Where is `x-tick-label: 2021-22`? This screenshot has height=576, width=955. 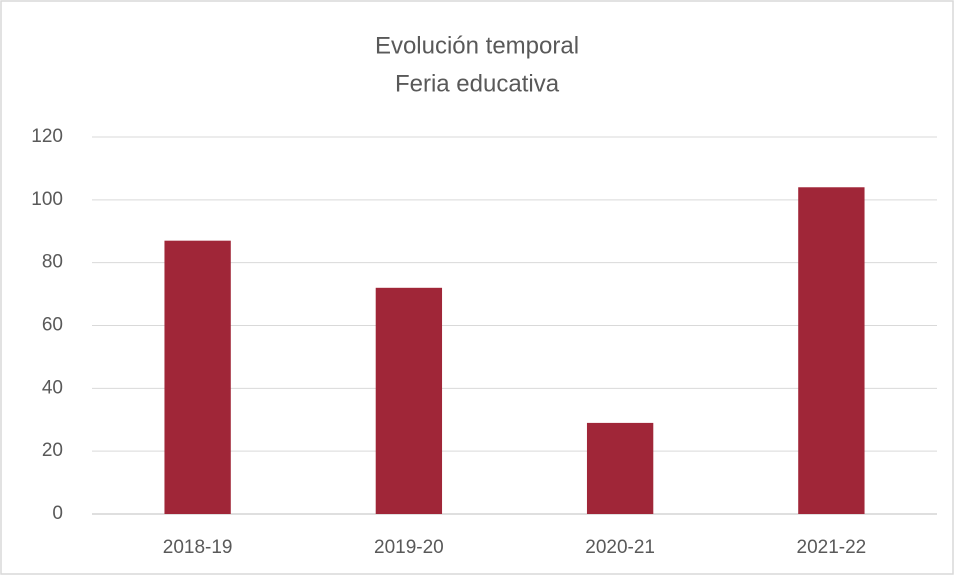
x-tick-label: 2021-22 is located at coordinates (832, 547).